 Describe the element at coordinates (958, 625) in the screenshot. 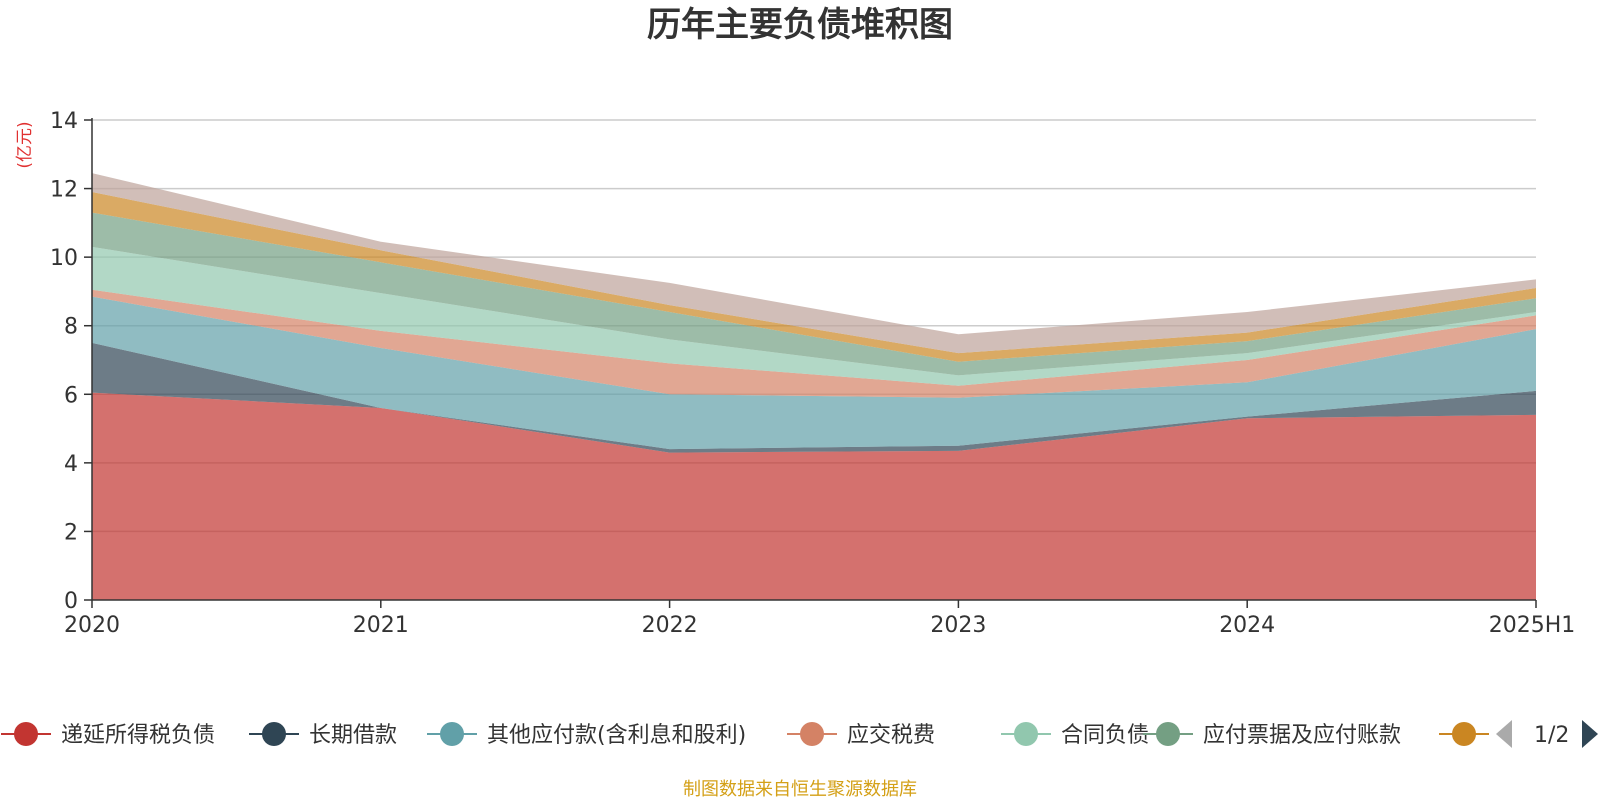

I see `x-tick-label: 2023` at that location.